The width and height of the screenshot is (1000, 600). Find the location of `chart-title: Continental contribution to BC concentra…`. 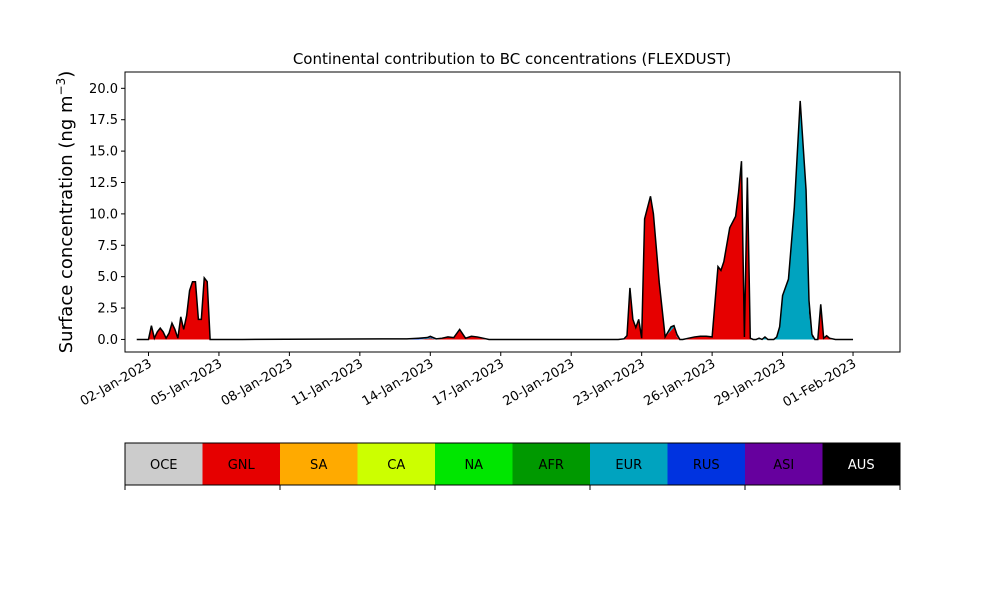

chart-title: Continental contribution to BC concentra… is located at coordinates (512, 59).